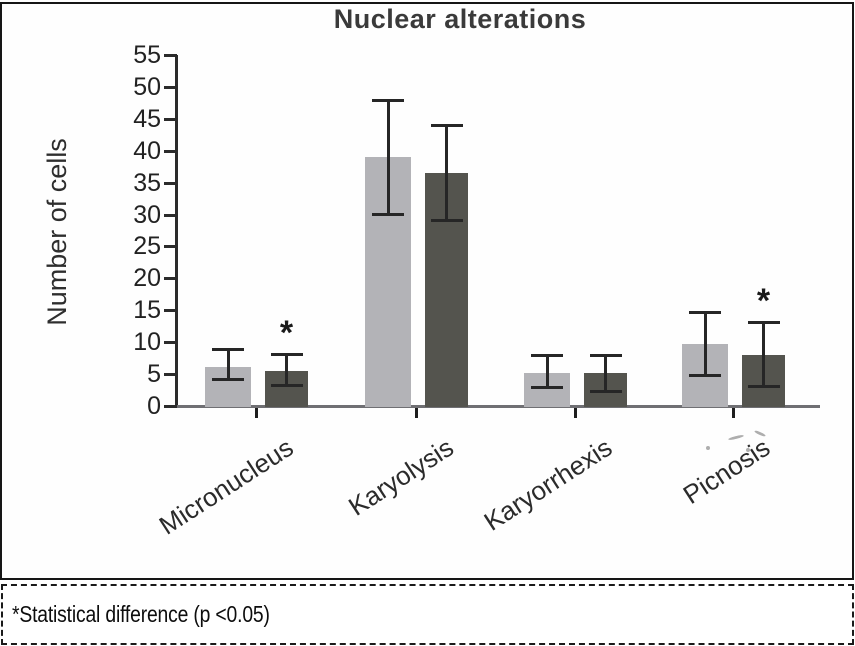 Image resolution: width=855 pixels, height=646 pixels. What do you see at coordinates (154, 406) in the screenshot?
I see `y-tick-label: 0` at bounding box center [154, 406].